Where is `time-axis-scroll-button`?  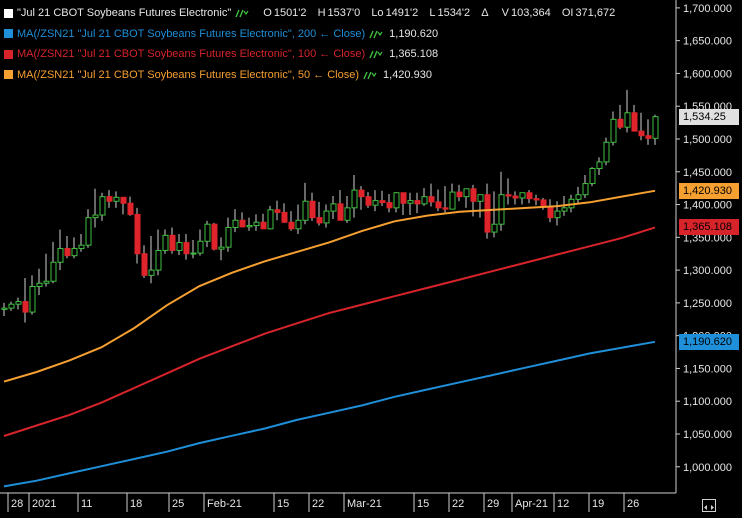
time-axis-scroll-button is located at coordinates (709, 505).